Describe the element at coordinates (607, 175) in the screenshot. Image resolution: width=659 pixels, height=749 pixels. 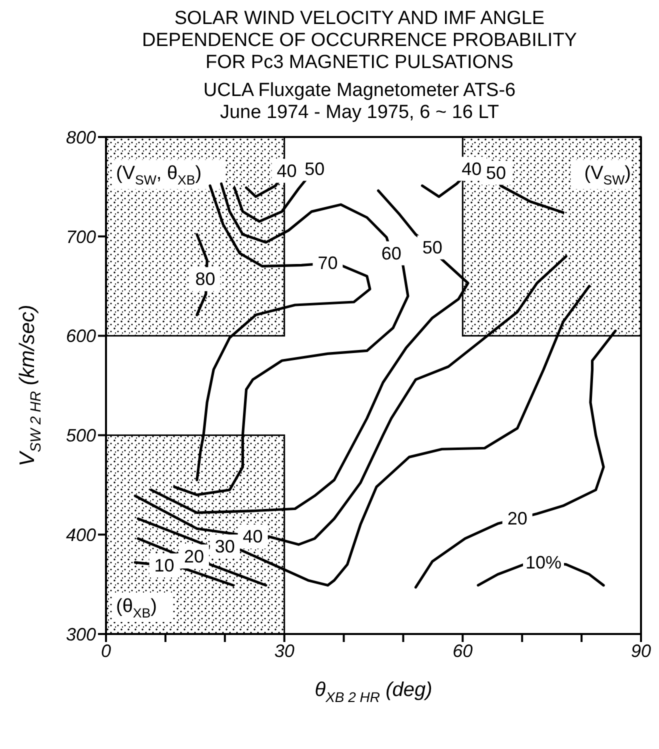
I see `annotation: (V$_{SW}$)` at that location.